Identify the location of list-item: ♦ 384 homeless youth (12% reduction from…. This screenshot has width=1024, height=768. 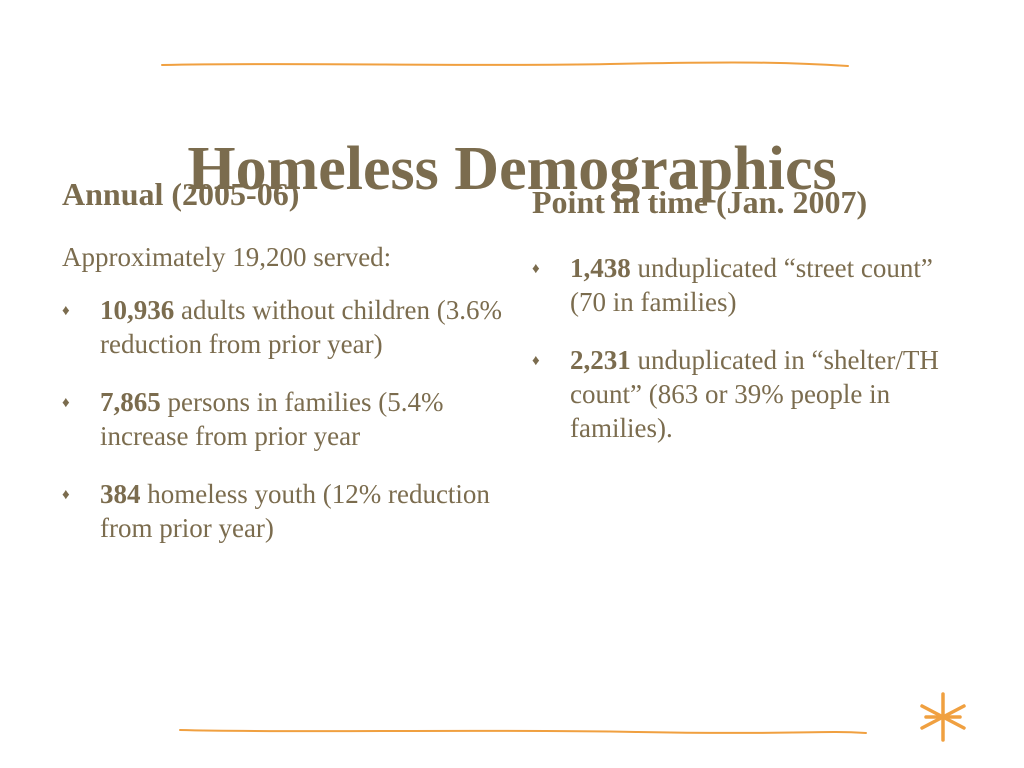
(287, 511).